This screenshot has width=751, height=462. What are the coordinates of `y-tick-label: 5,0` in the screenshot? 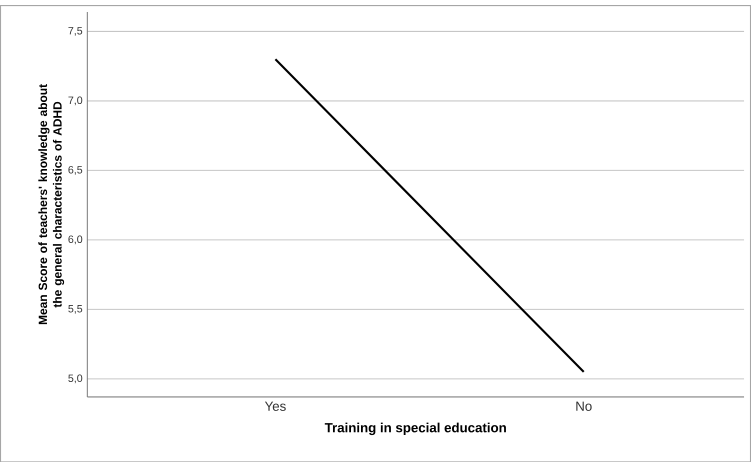 It's located at (75, 379).